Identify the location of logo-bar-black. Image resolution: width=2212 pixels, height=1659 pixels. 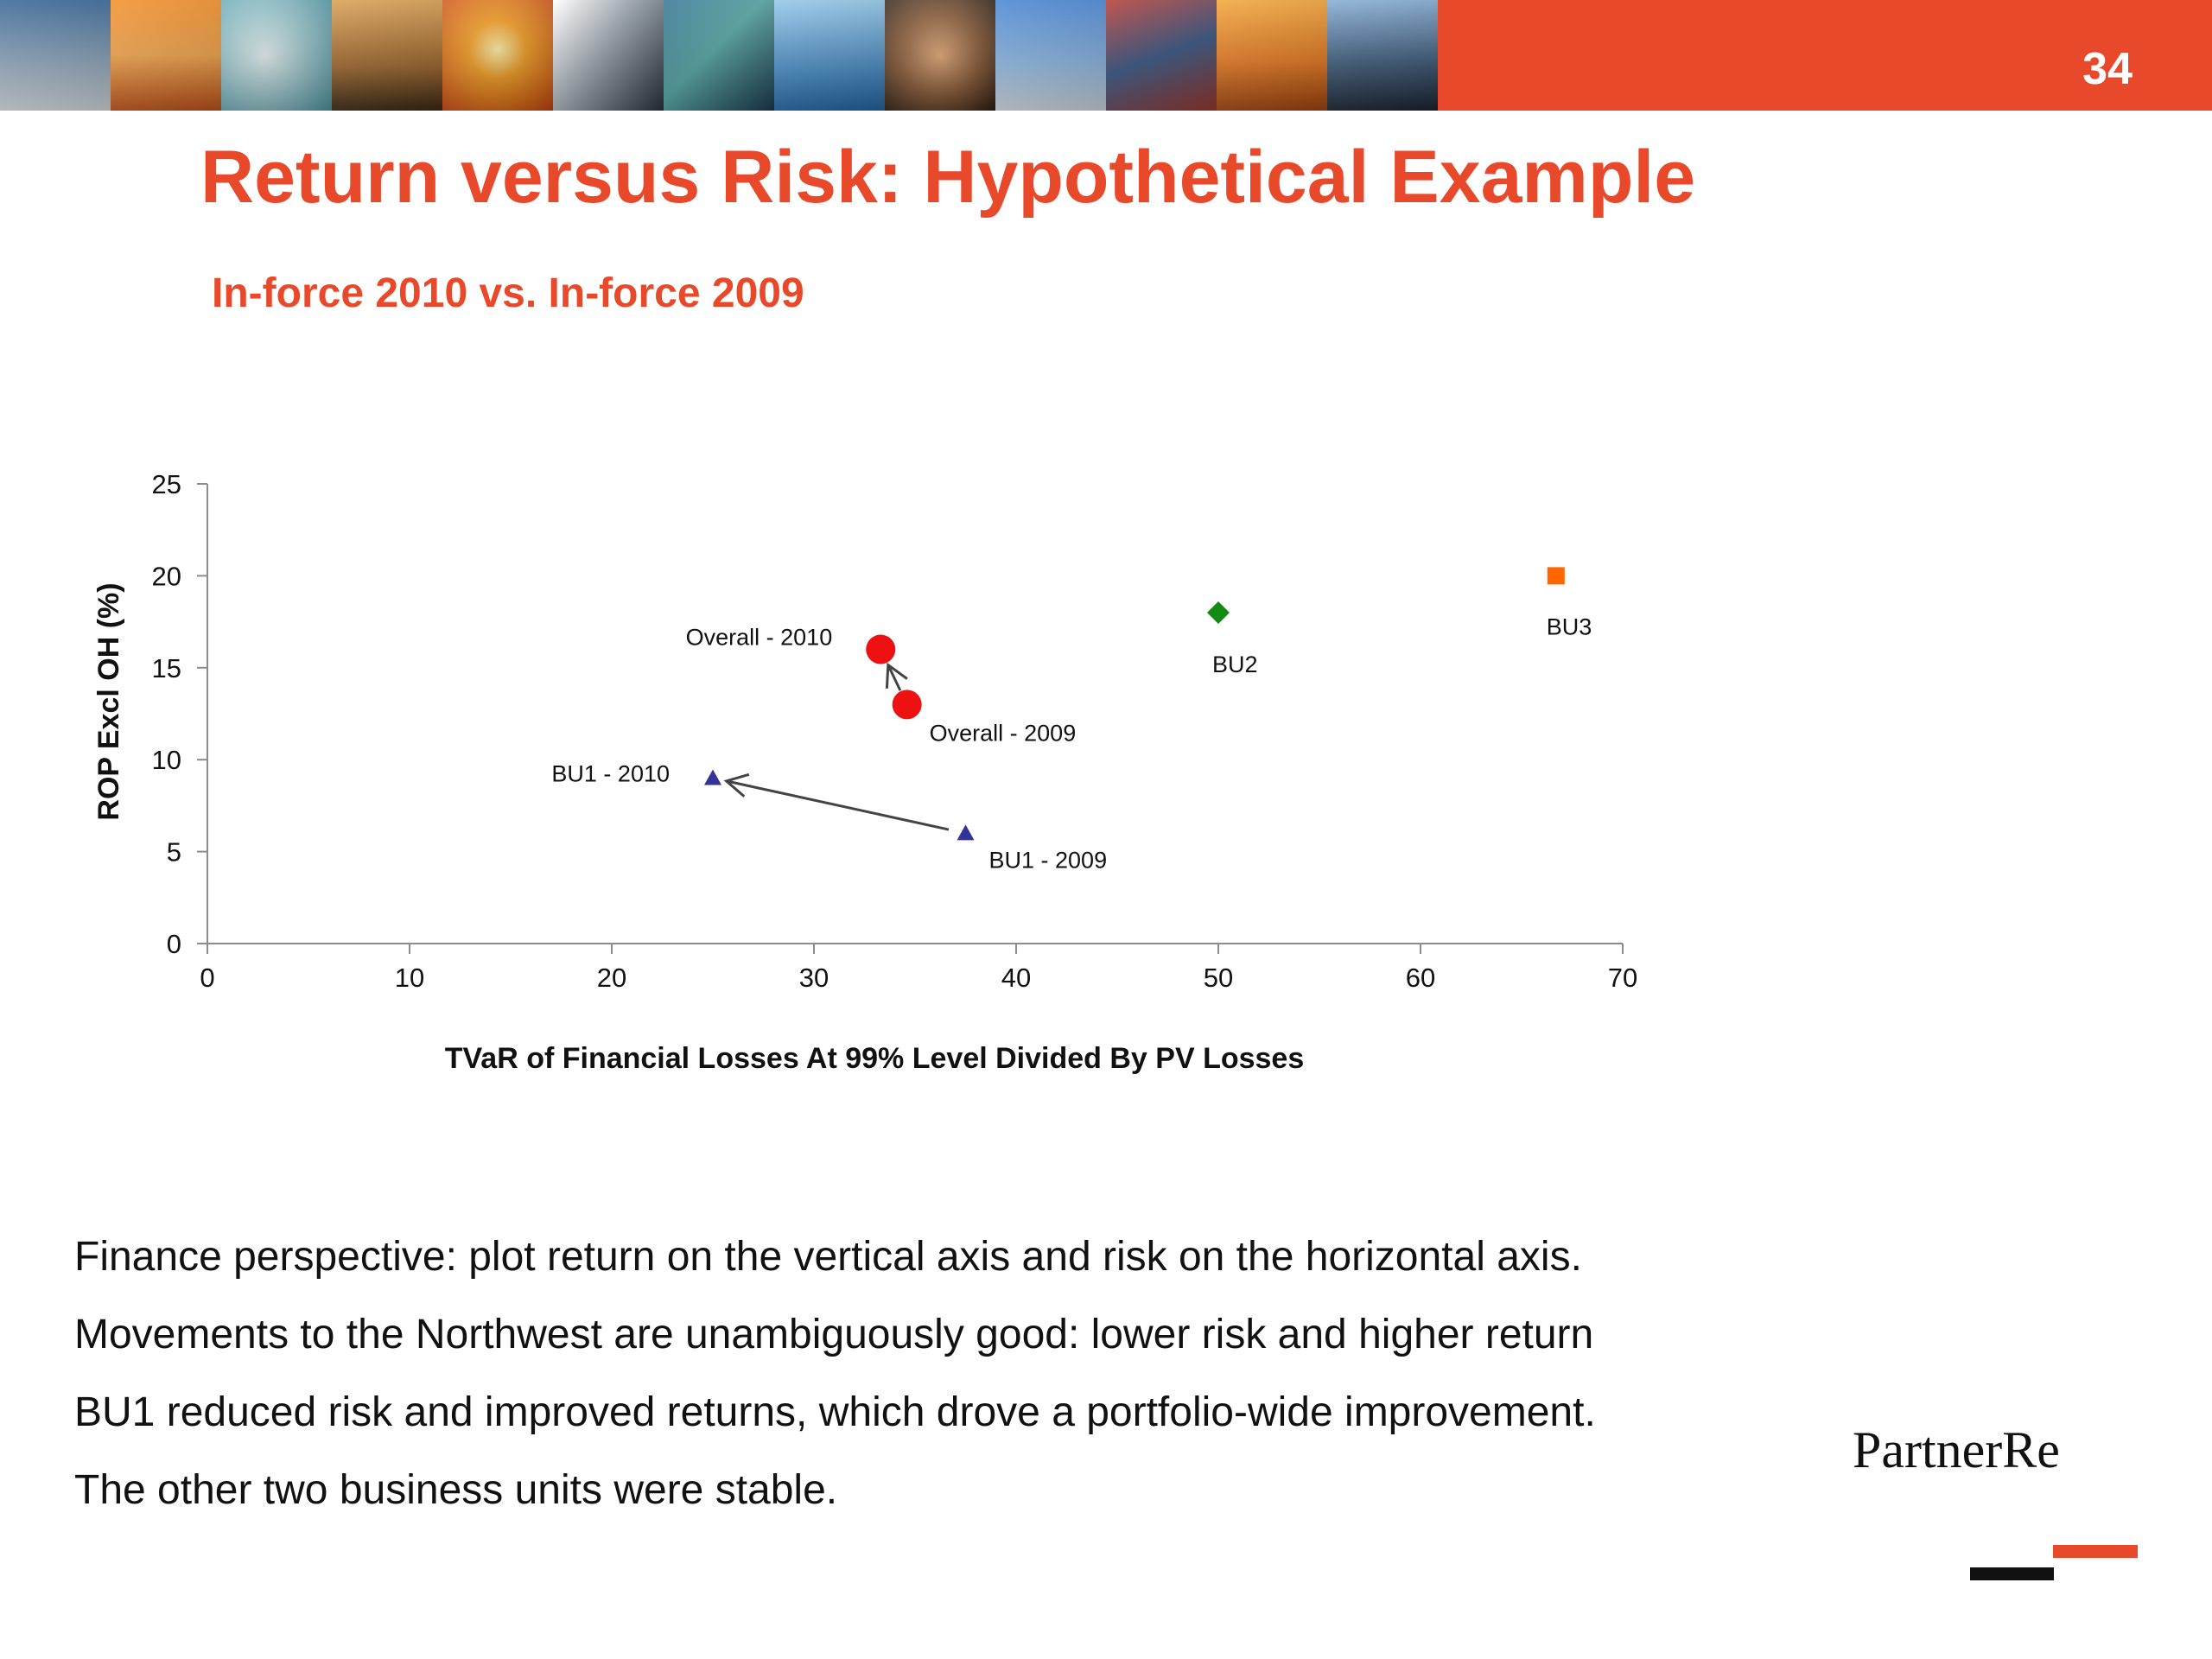
(2012, 1573).